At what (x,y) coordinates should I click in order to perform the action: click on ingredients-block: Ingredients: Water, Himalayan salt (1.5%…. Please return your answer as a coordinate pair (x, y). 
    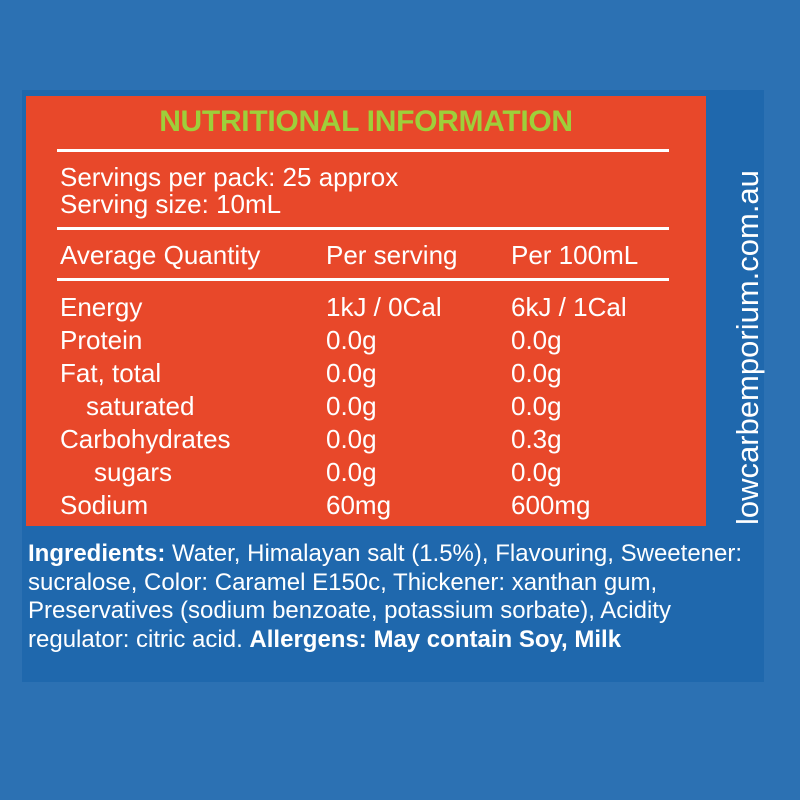
    Looking at the image, I should click on (393, 597).